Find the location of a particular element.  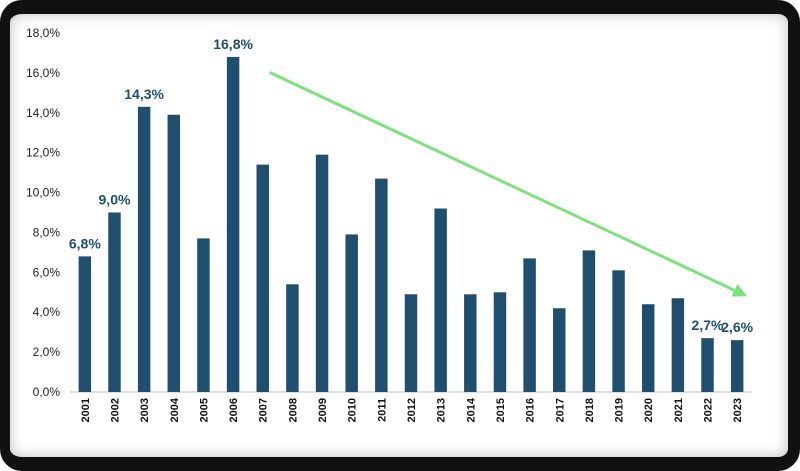

y-tick-label: 10,0% is located at coordinates (43, 193).